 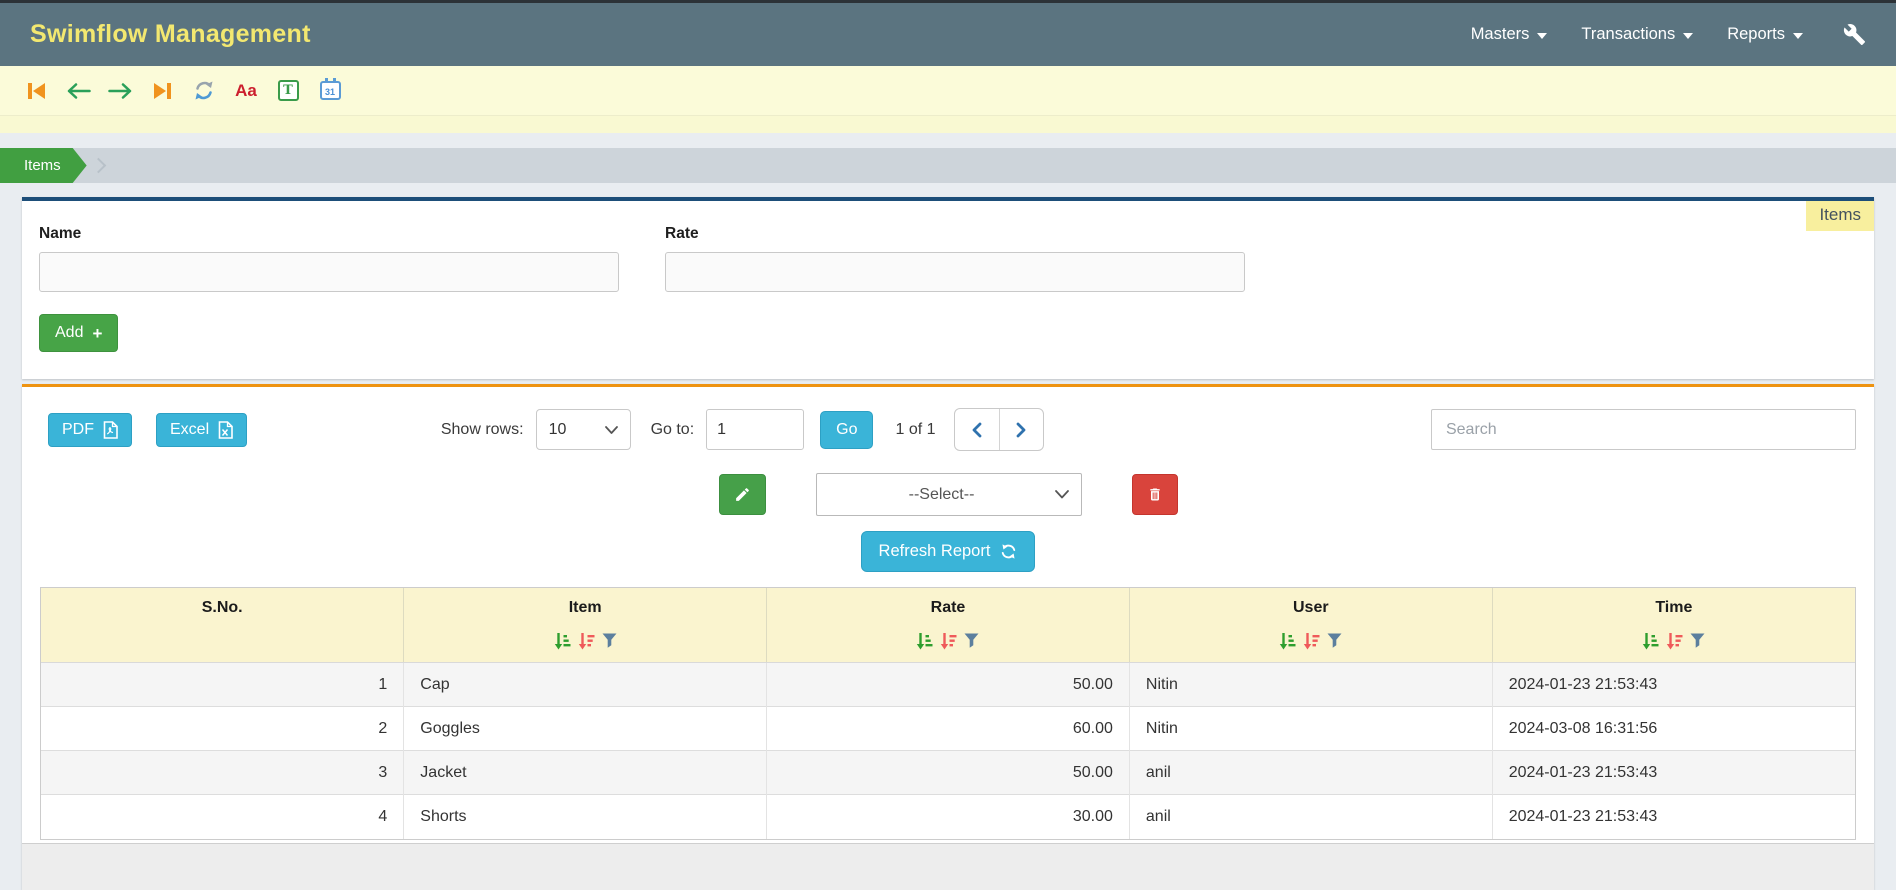 What do you see at coordinates (330, 91) in the screenshot?
I see `calendar-icon: 31` at bounding box center [330, 91].